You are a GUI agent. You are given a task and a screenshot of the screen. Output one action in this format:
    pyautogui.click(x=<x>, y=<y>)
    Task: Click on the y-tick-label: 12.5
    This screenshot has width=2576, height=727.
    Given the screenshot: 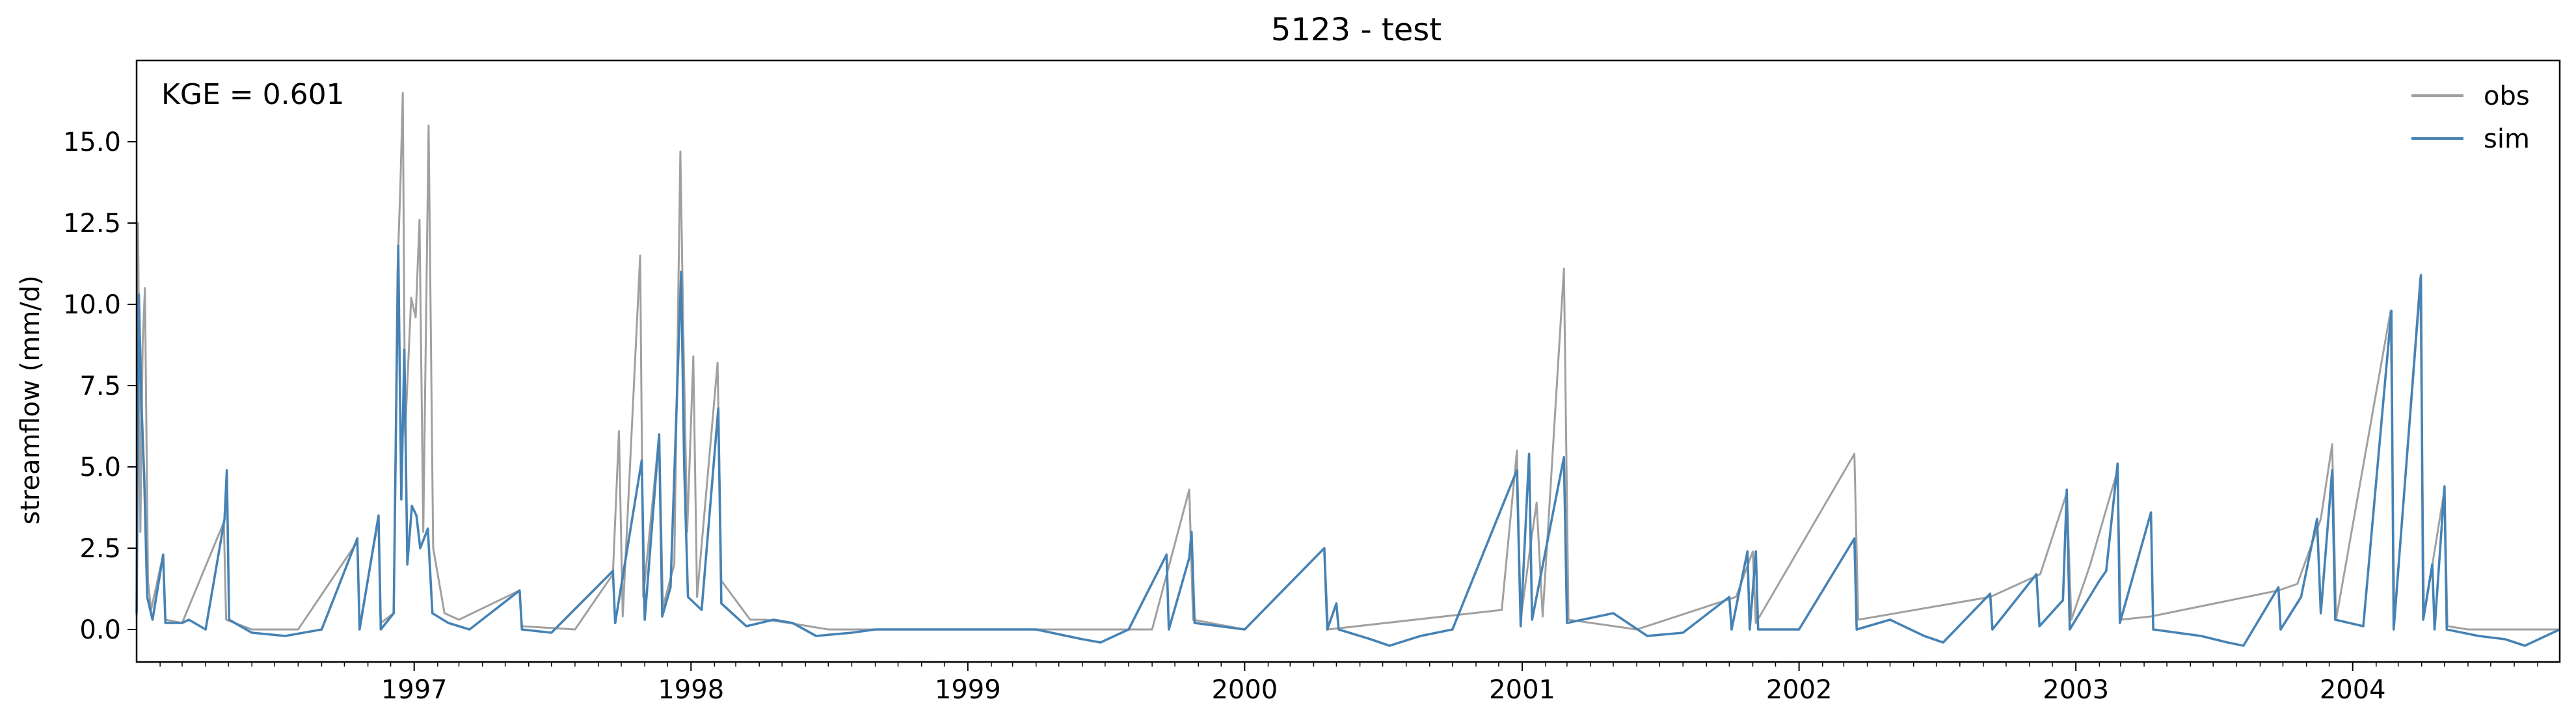 What is the action you would take?
    pyautogui.click(x=92, y=224)
    